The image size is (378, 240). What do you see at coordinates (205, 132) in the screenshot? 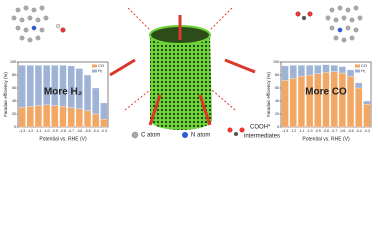
I see `atom-legend: C atom N atom COOH* intermediates` at bounding box center [205, 132].